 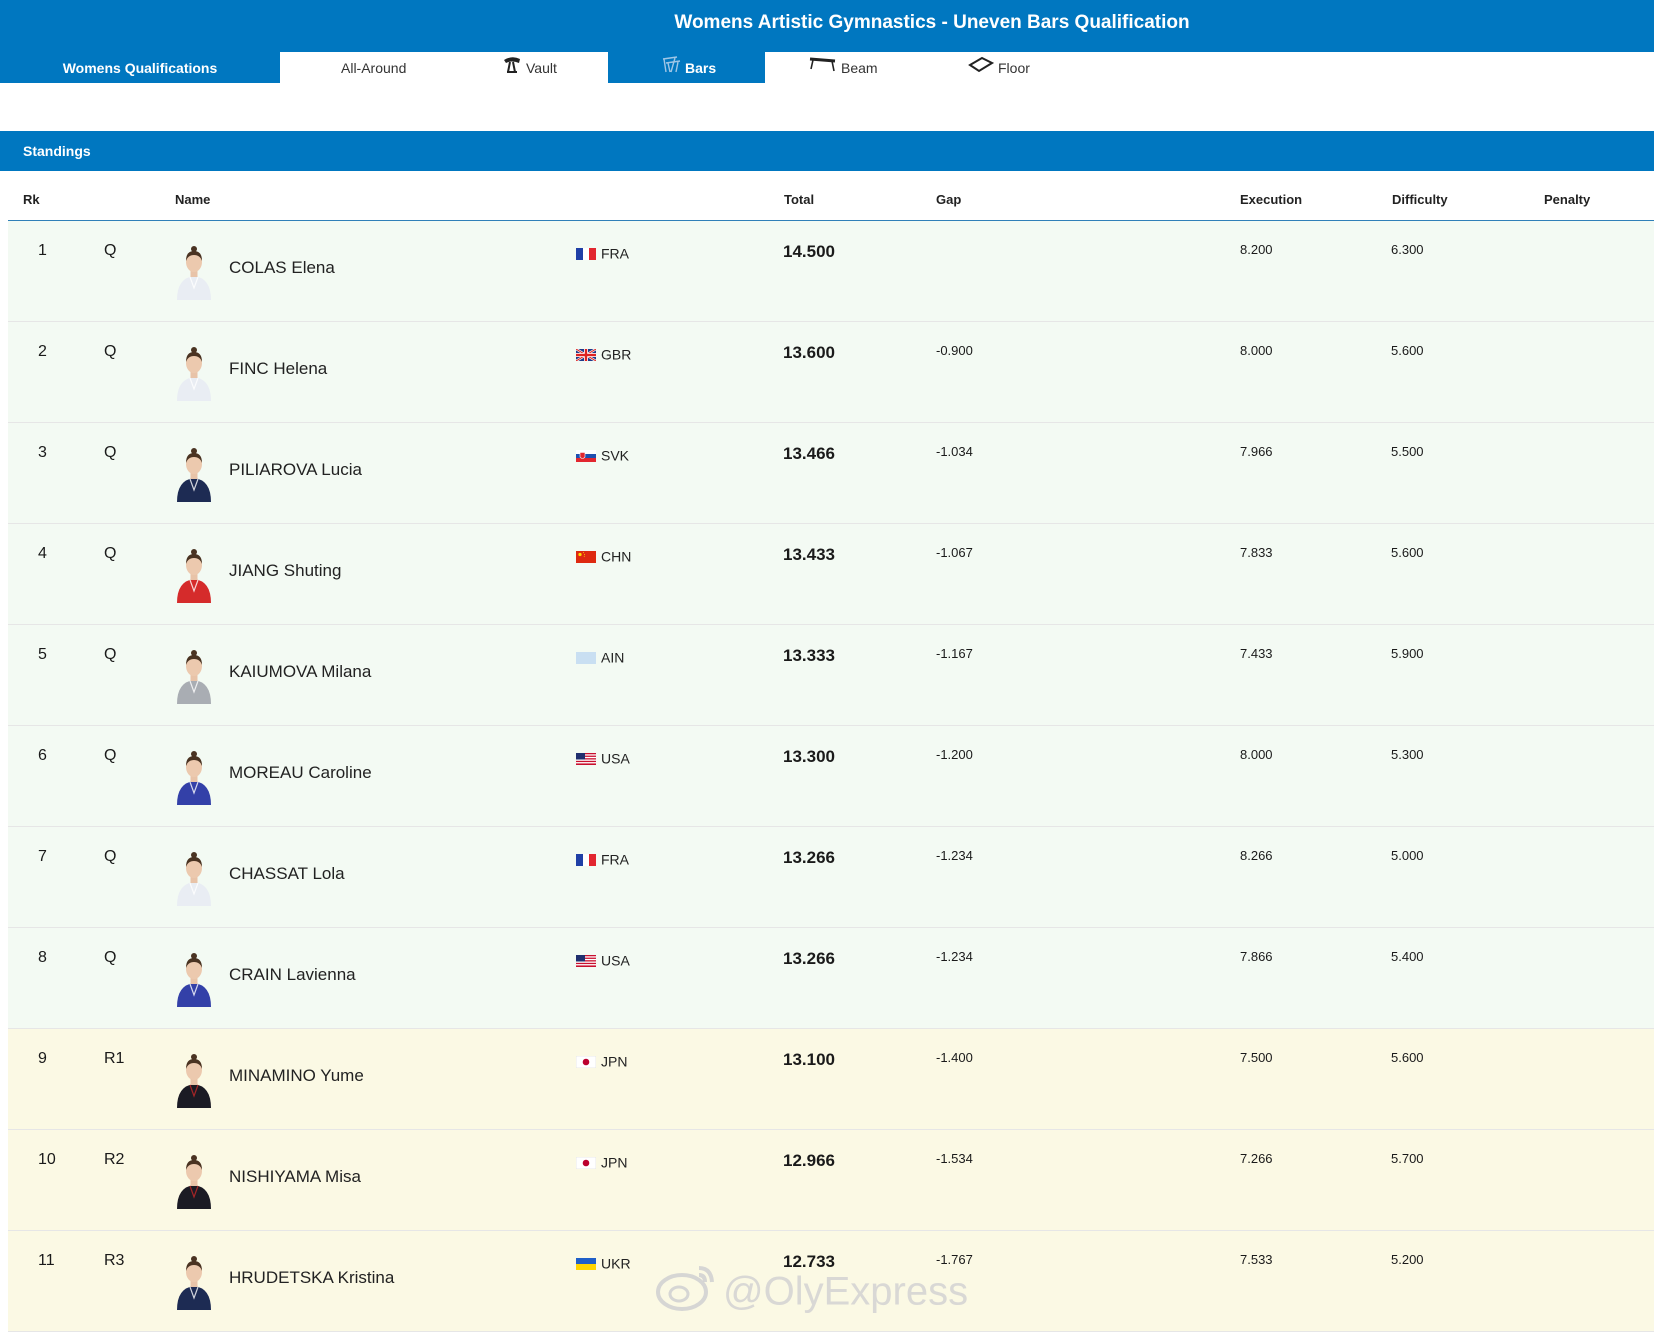 I want to click on athlete-country: FRA, so click(x=602, y=252).